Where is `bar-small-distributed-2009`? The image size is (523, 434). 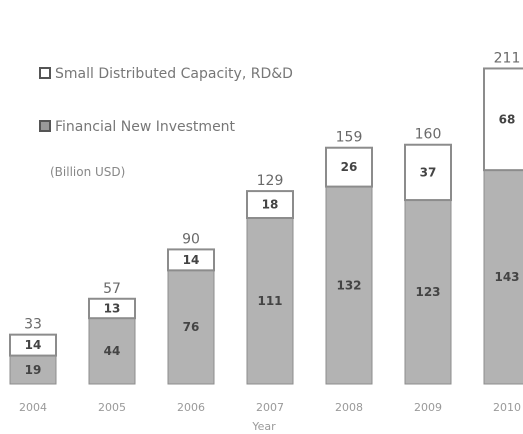 bar-small-distributed-2009 is located at coordinates (428, 172).